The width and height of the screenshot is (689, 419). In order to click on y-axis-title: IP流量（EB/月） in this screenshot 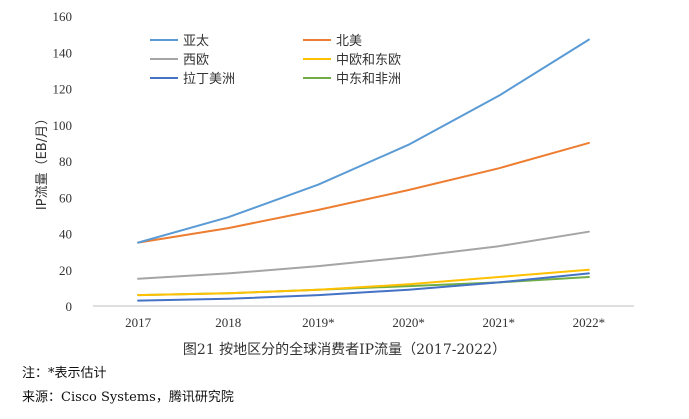, I will do `click(42, 161)`.